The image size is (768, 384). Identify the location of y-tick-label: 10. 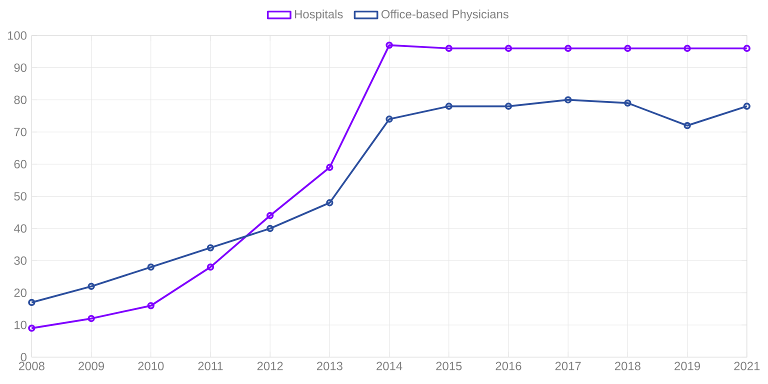
(20, 325).